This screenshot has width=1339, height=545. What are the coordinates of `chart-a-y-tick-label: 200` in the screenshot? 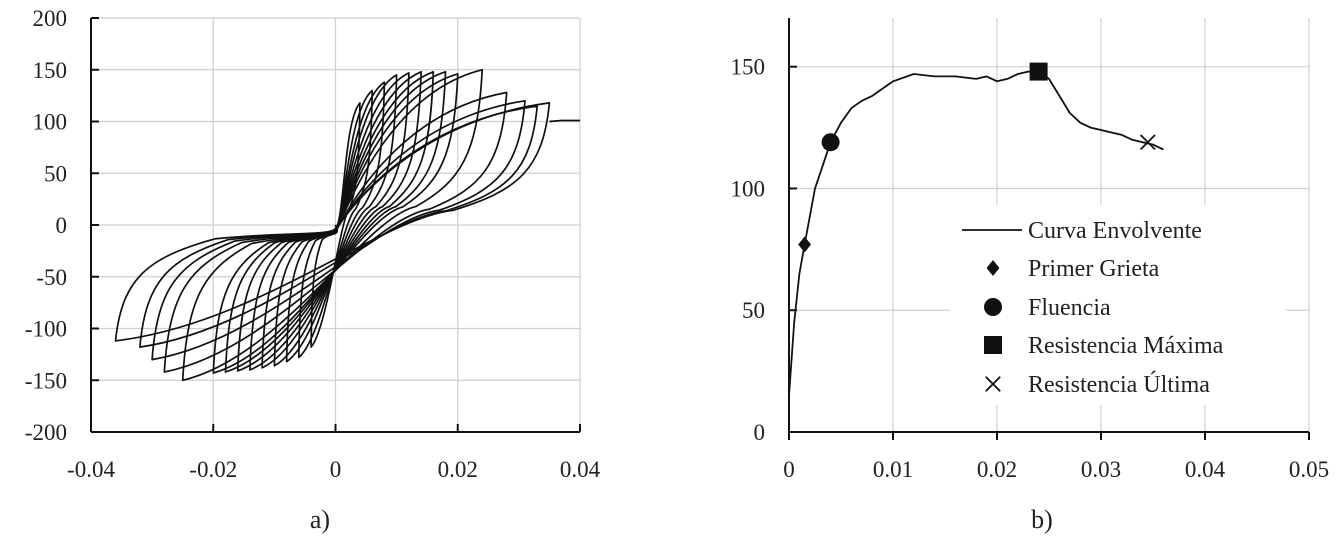 It's located at (50, 18).